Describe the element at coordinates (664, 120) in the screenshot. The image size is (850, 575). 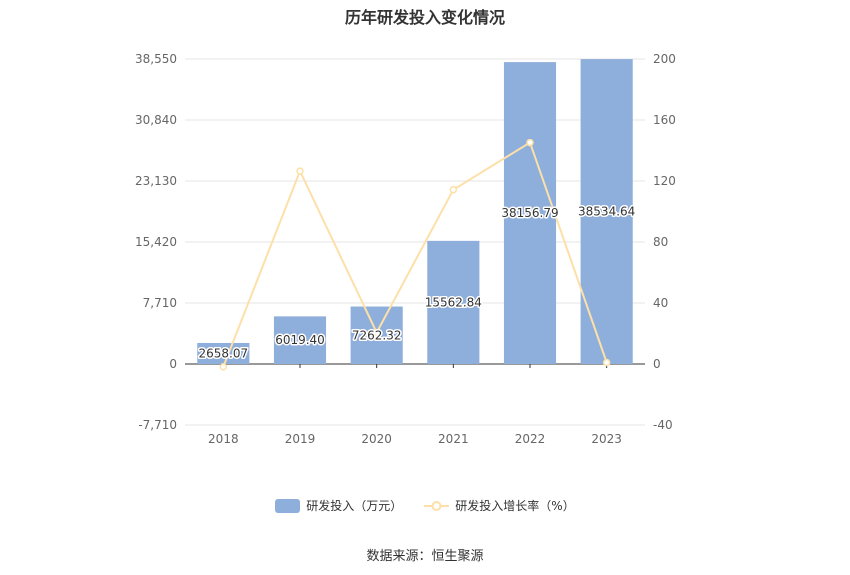
I see `y-right-tick-label: 160` at that location.